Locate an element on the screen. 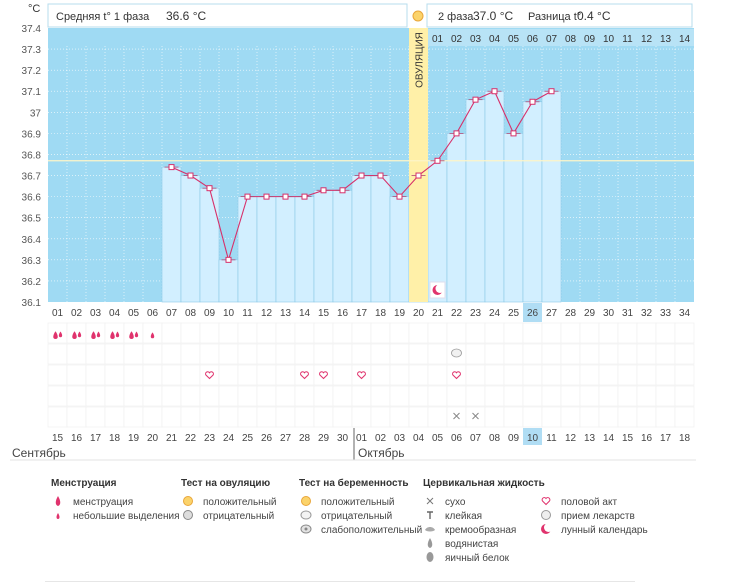 The height and width of the screenshot is (587, 731). phase2-label: 2 фаза is located at coordinates (456, 17).